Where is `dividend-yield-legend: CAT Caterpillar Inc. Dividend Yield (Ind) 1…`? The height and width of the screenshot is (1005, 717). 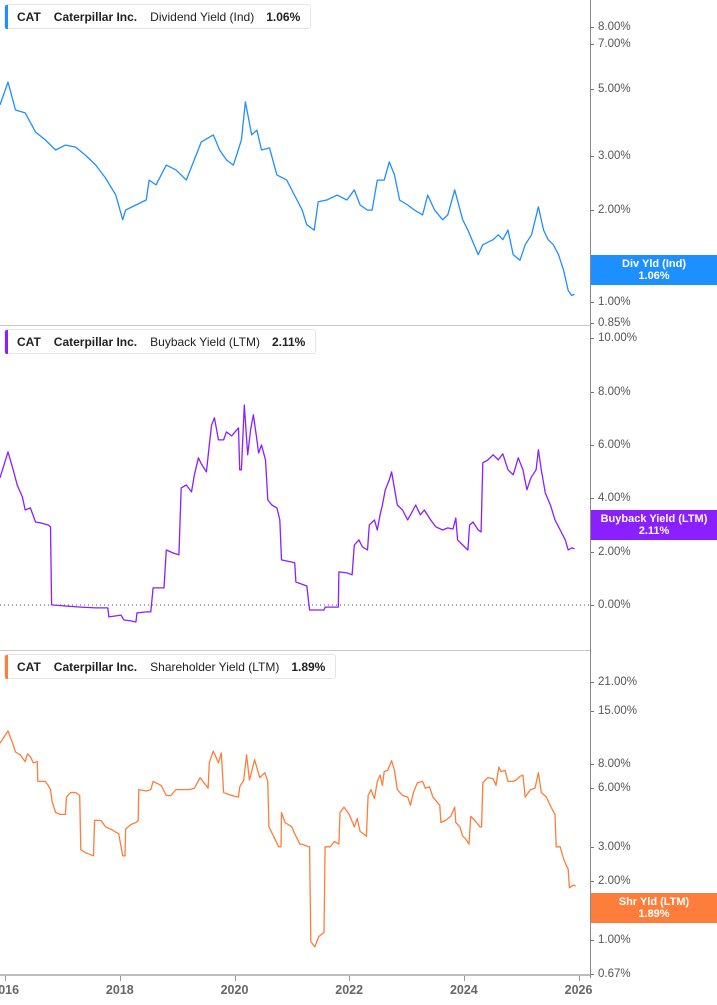 dividend-yield-legend: CAT Caterpillar Inc. Dividend Yield (Ind) 1… is located at coordinates (158, 16).